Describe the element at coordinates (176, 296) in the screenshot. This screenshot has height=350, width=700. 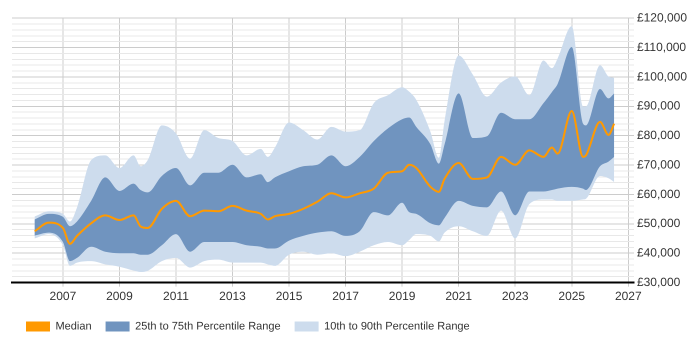
I see `x-tick-label: 2011` at that location.